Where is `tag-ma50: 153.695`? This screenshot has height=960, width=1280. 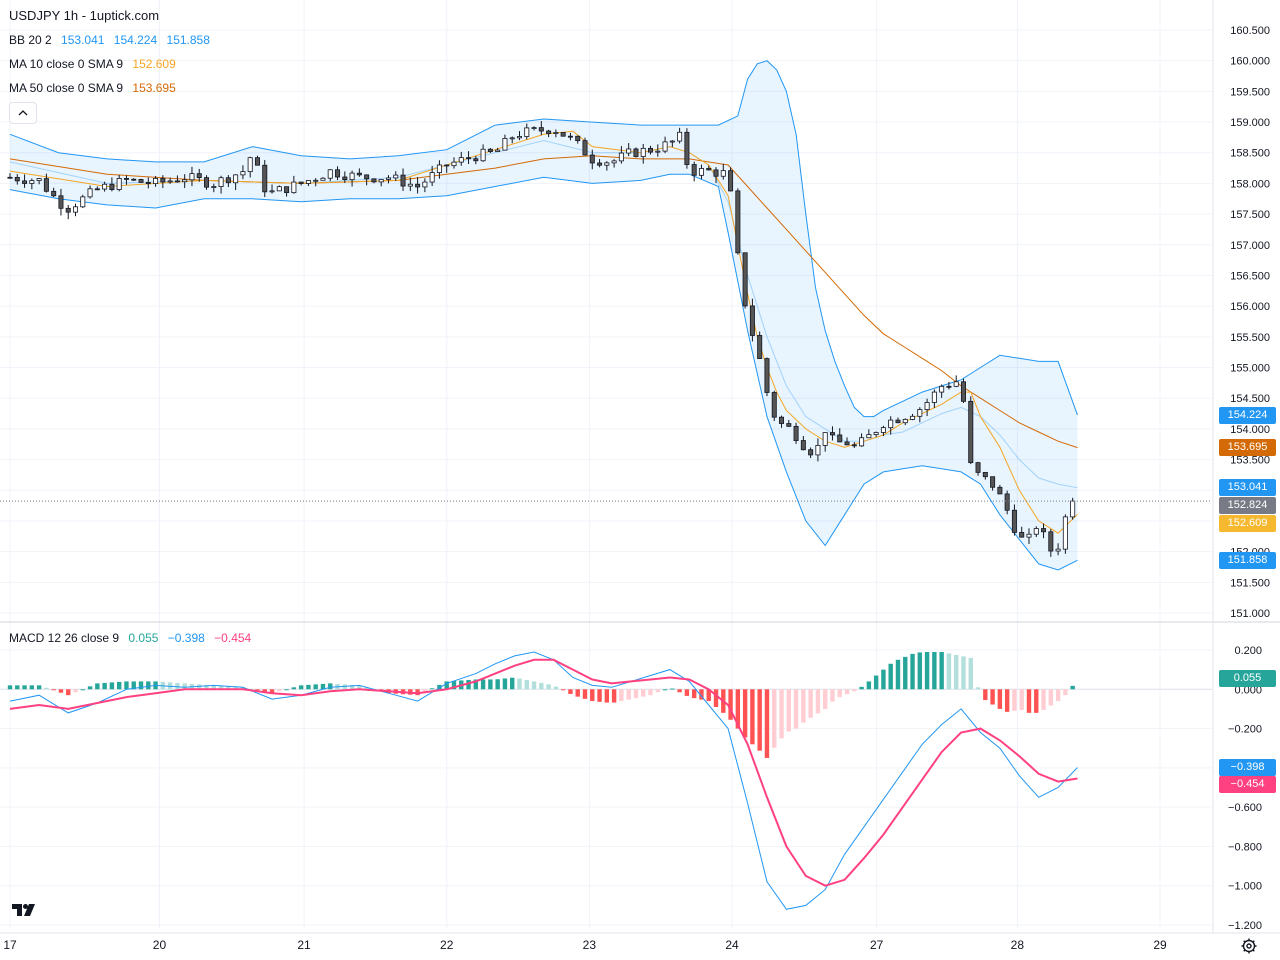
tag-ma50: 153.695 is located at coordinates (1247, 448).